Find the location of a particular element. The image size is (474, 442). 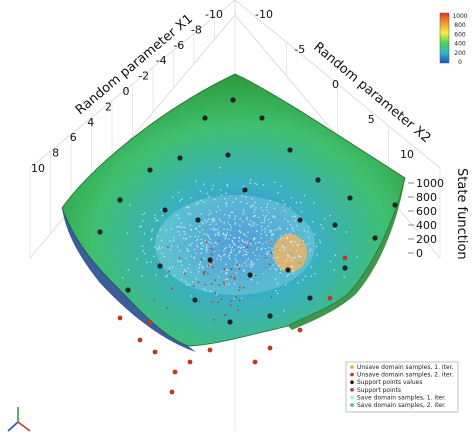

colorbar-tick-label: 200 is located at coordinates (460, 53).